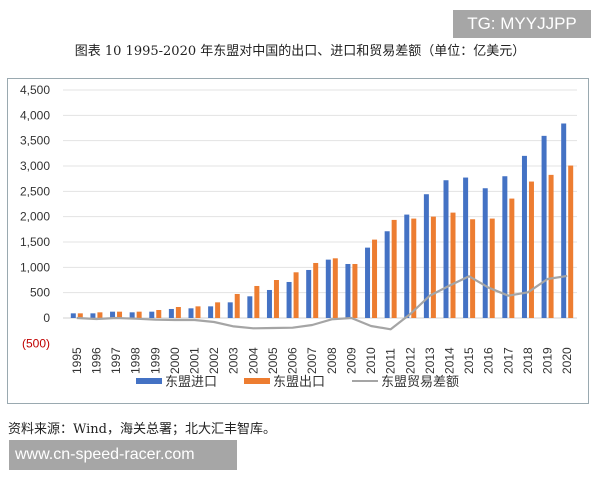  What do you see at coordinates (489, 360) in the screenshot?
I see `x-tick-label: 2016` at bounding box center [489, 360].